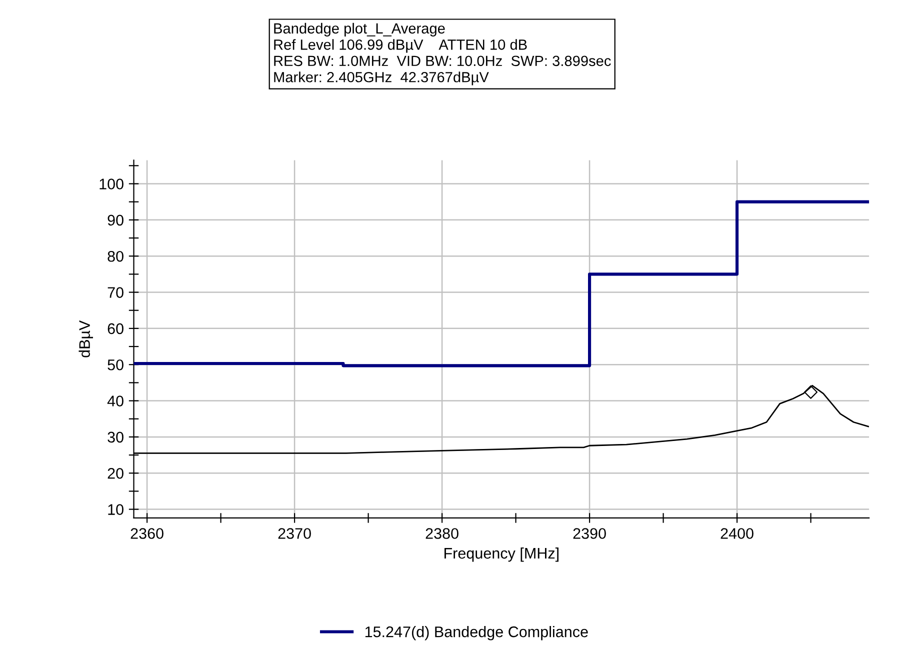 This screenshot has height=654, width=910. I want to click on y-tick-label: 30, so click(116, 437).